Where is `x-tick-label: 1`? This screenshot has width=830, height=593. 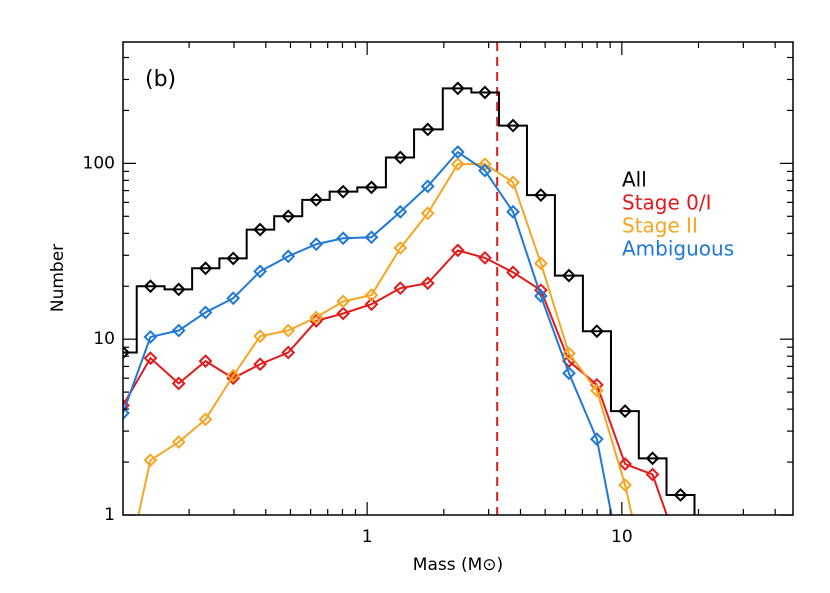 x-tick-label: 1 is located at coordinates (367, 537).